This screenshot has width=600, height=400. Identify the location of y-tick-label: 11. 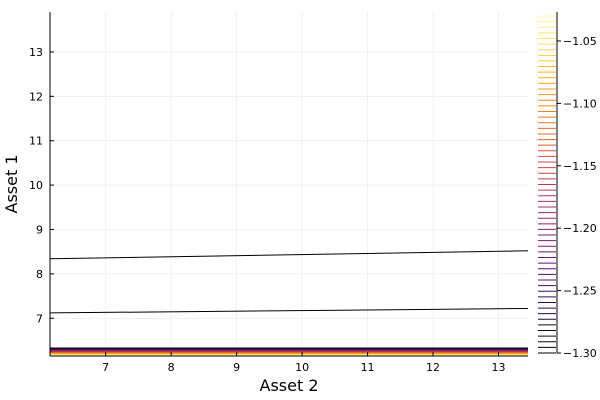
(36, 141).